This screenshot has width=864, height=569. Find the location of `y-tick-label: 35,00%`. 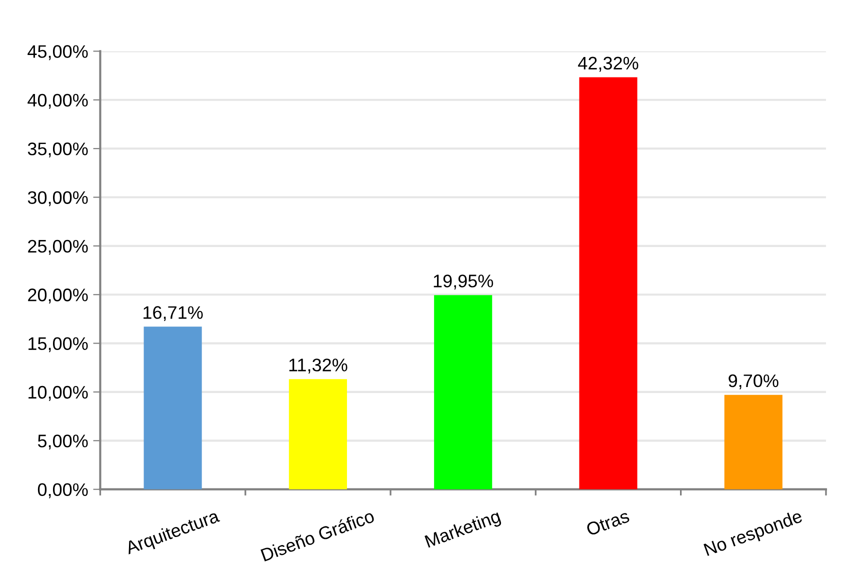

y-tick-label: 35,00% is located at coordinates (58, 150).